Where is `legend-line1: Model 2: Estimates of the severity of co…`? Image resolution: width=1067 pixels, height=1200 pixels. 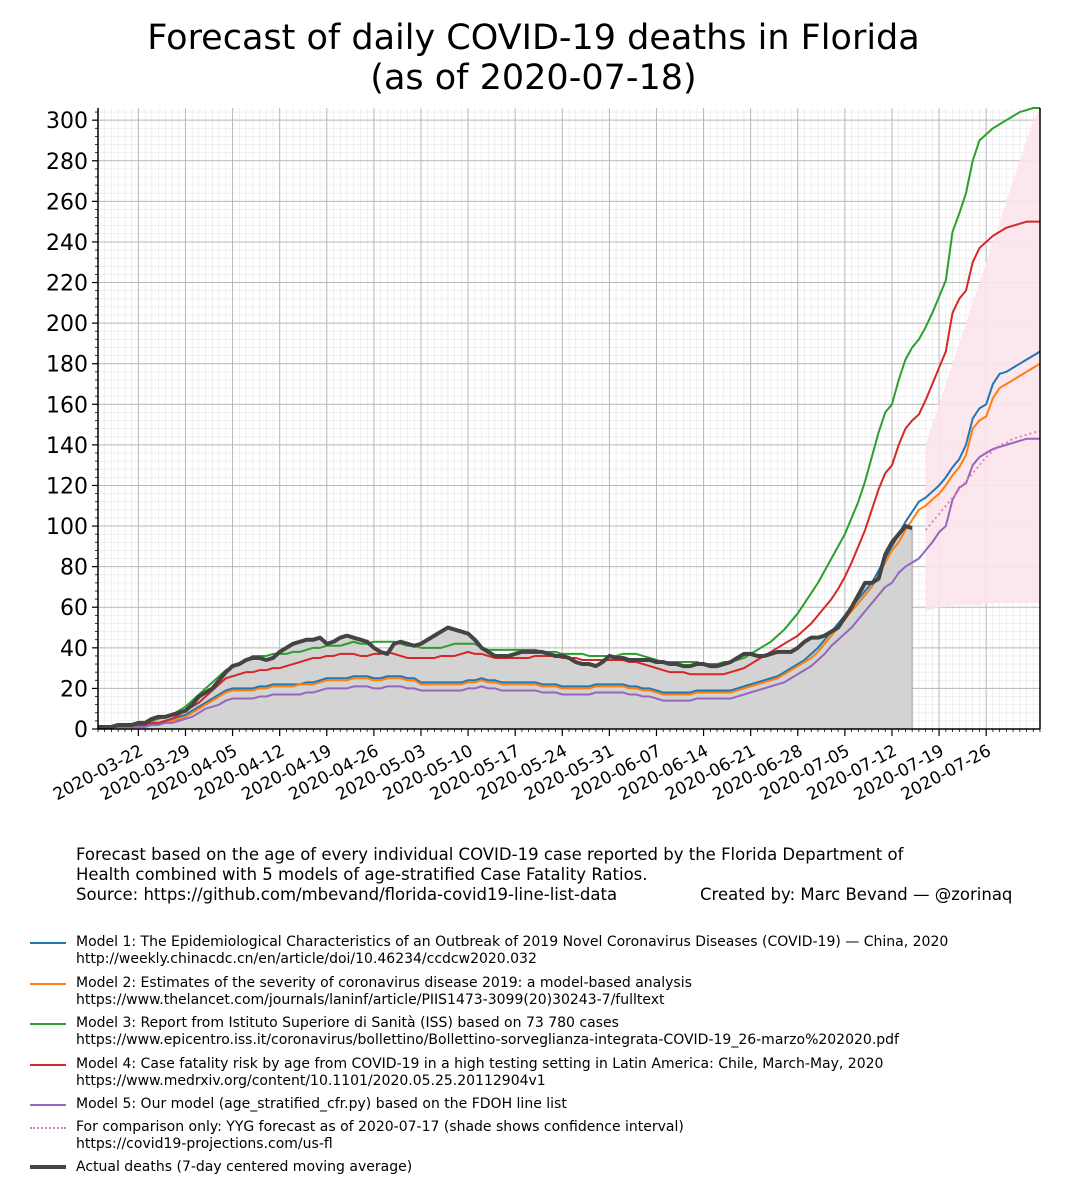 legend-line1: Model 2: Estimates of the severity of co… is located at coordinates (384, 983).